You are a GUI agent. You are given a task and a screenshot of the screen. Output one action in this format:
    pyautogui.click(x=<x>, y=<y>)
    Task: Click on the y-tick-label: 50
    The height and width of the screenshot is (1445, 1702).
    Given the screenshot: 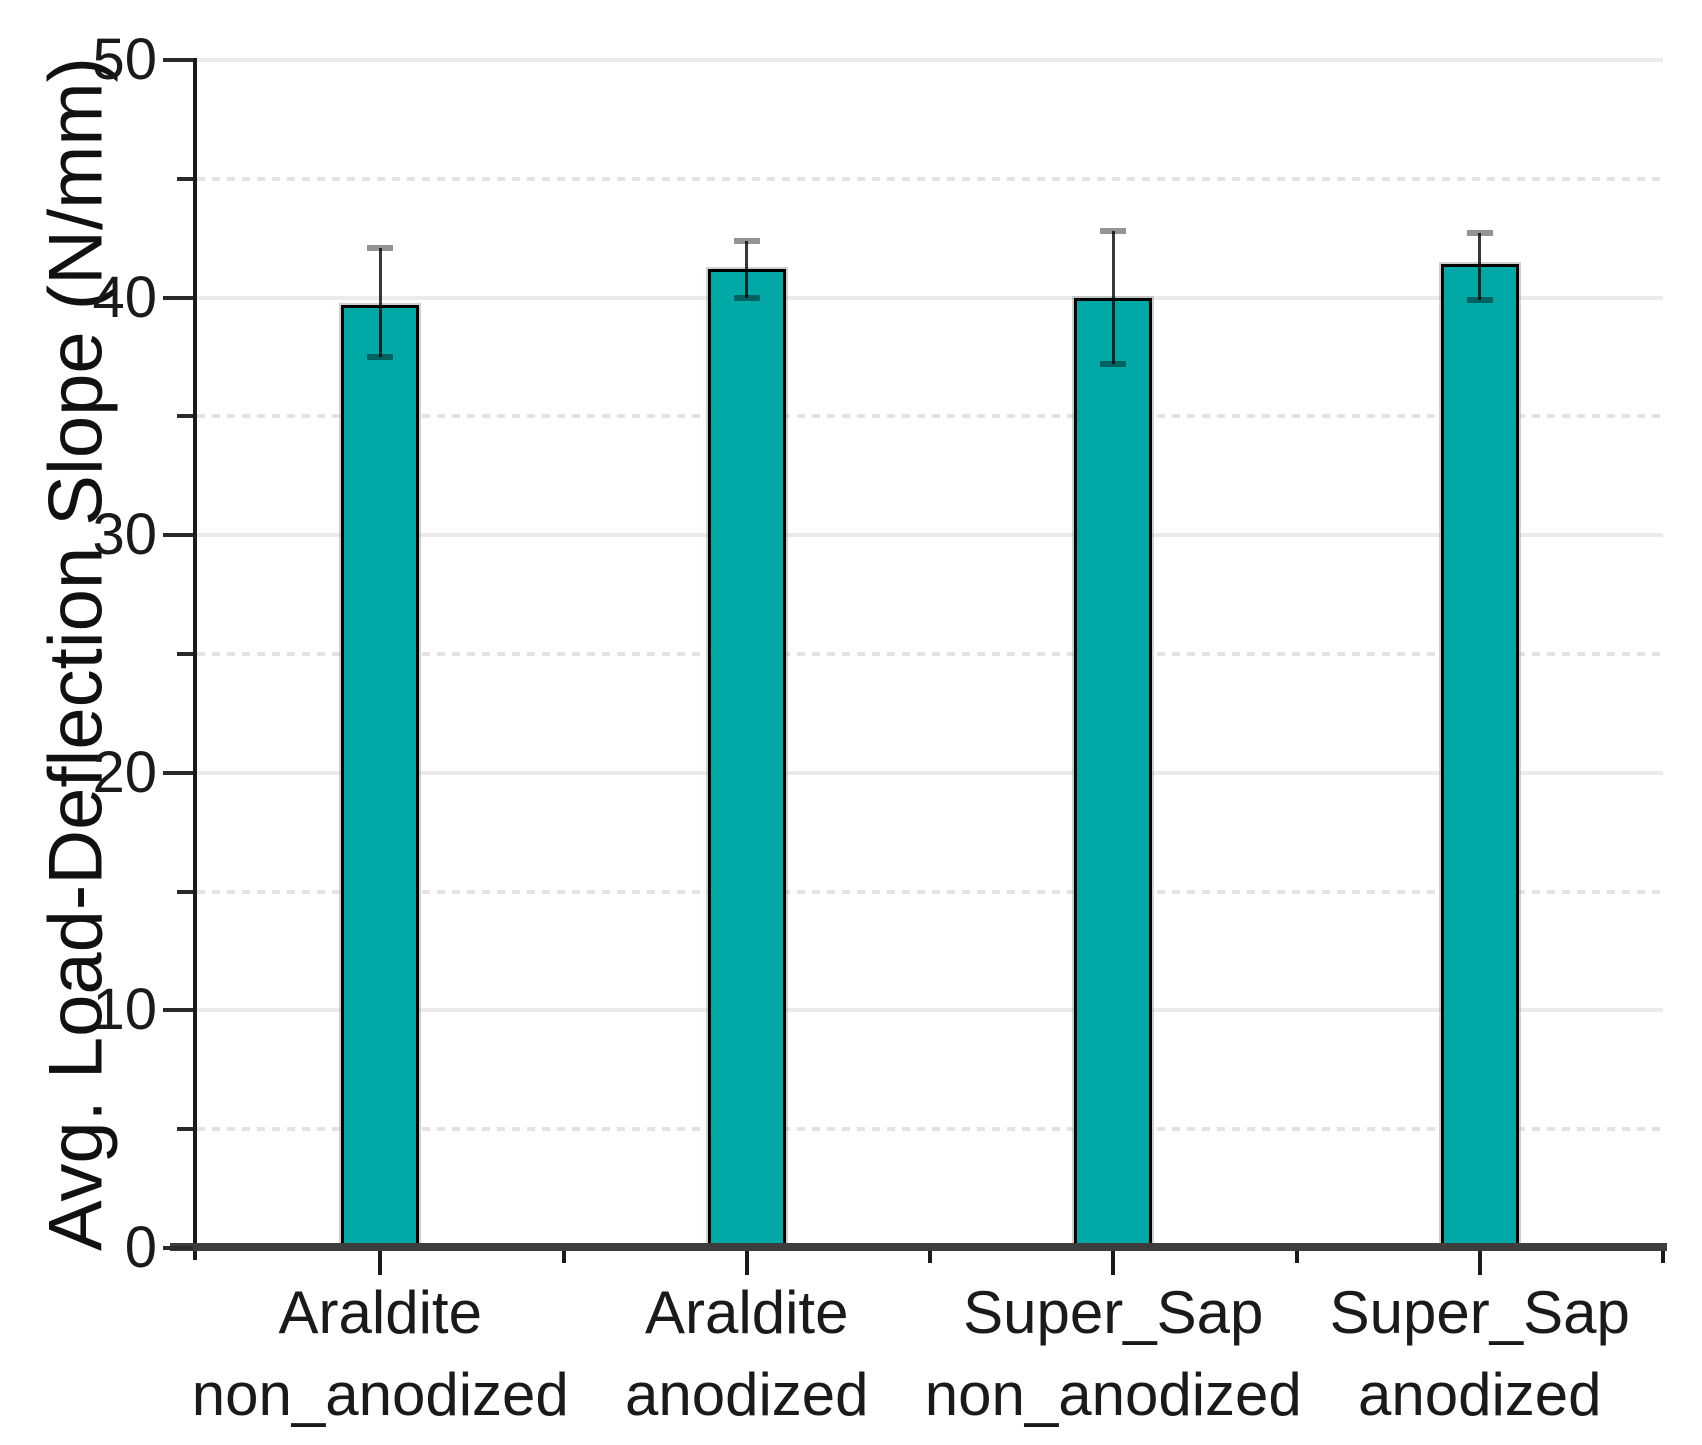 What is the action you would take?
    pyautogui.click(x=124, y=59)
    